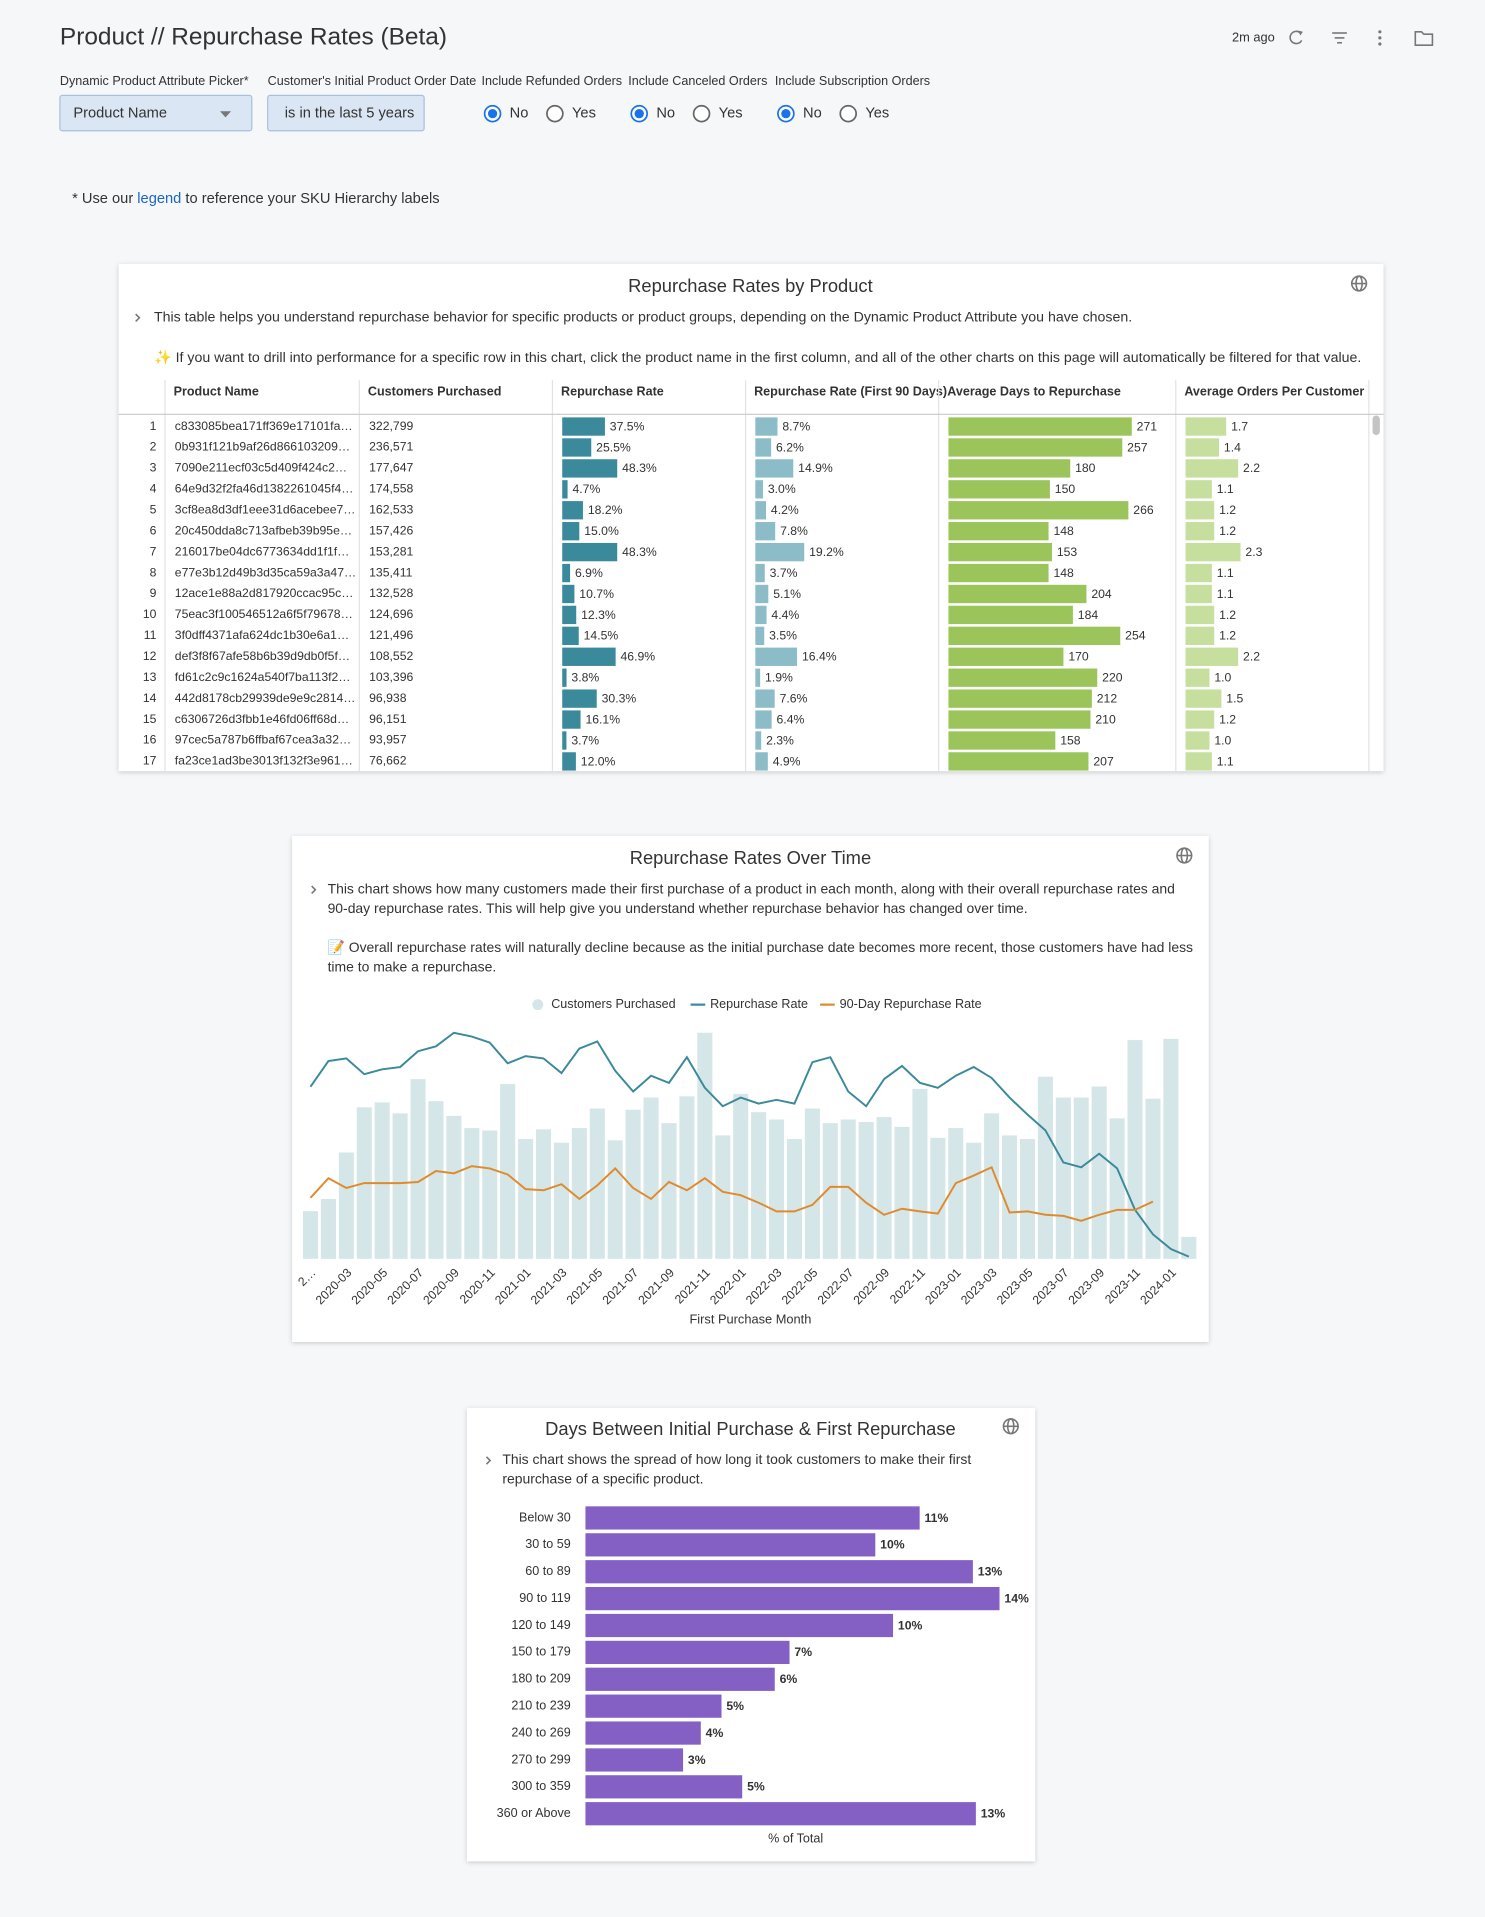 The image size is (1485, 1917). Describe the element at coordinates (391, 447) in the screenshot. I see `cell-text: 236,571` at that location.